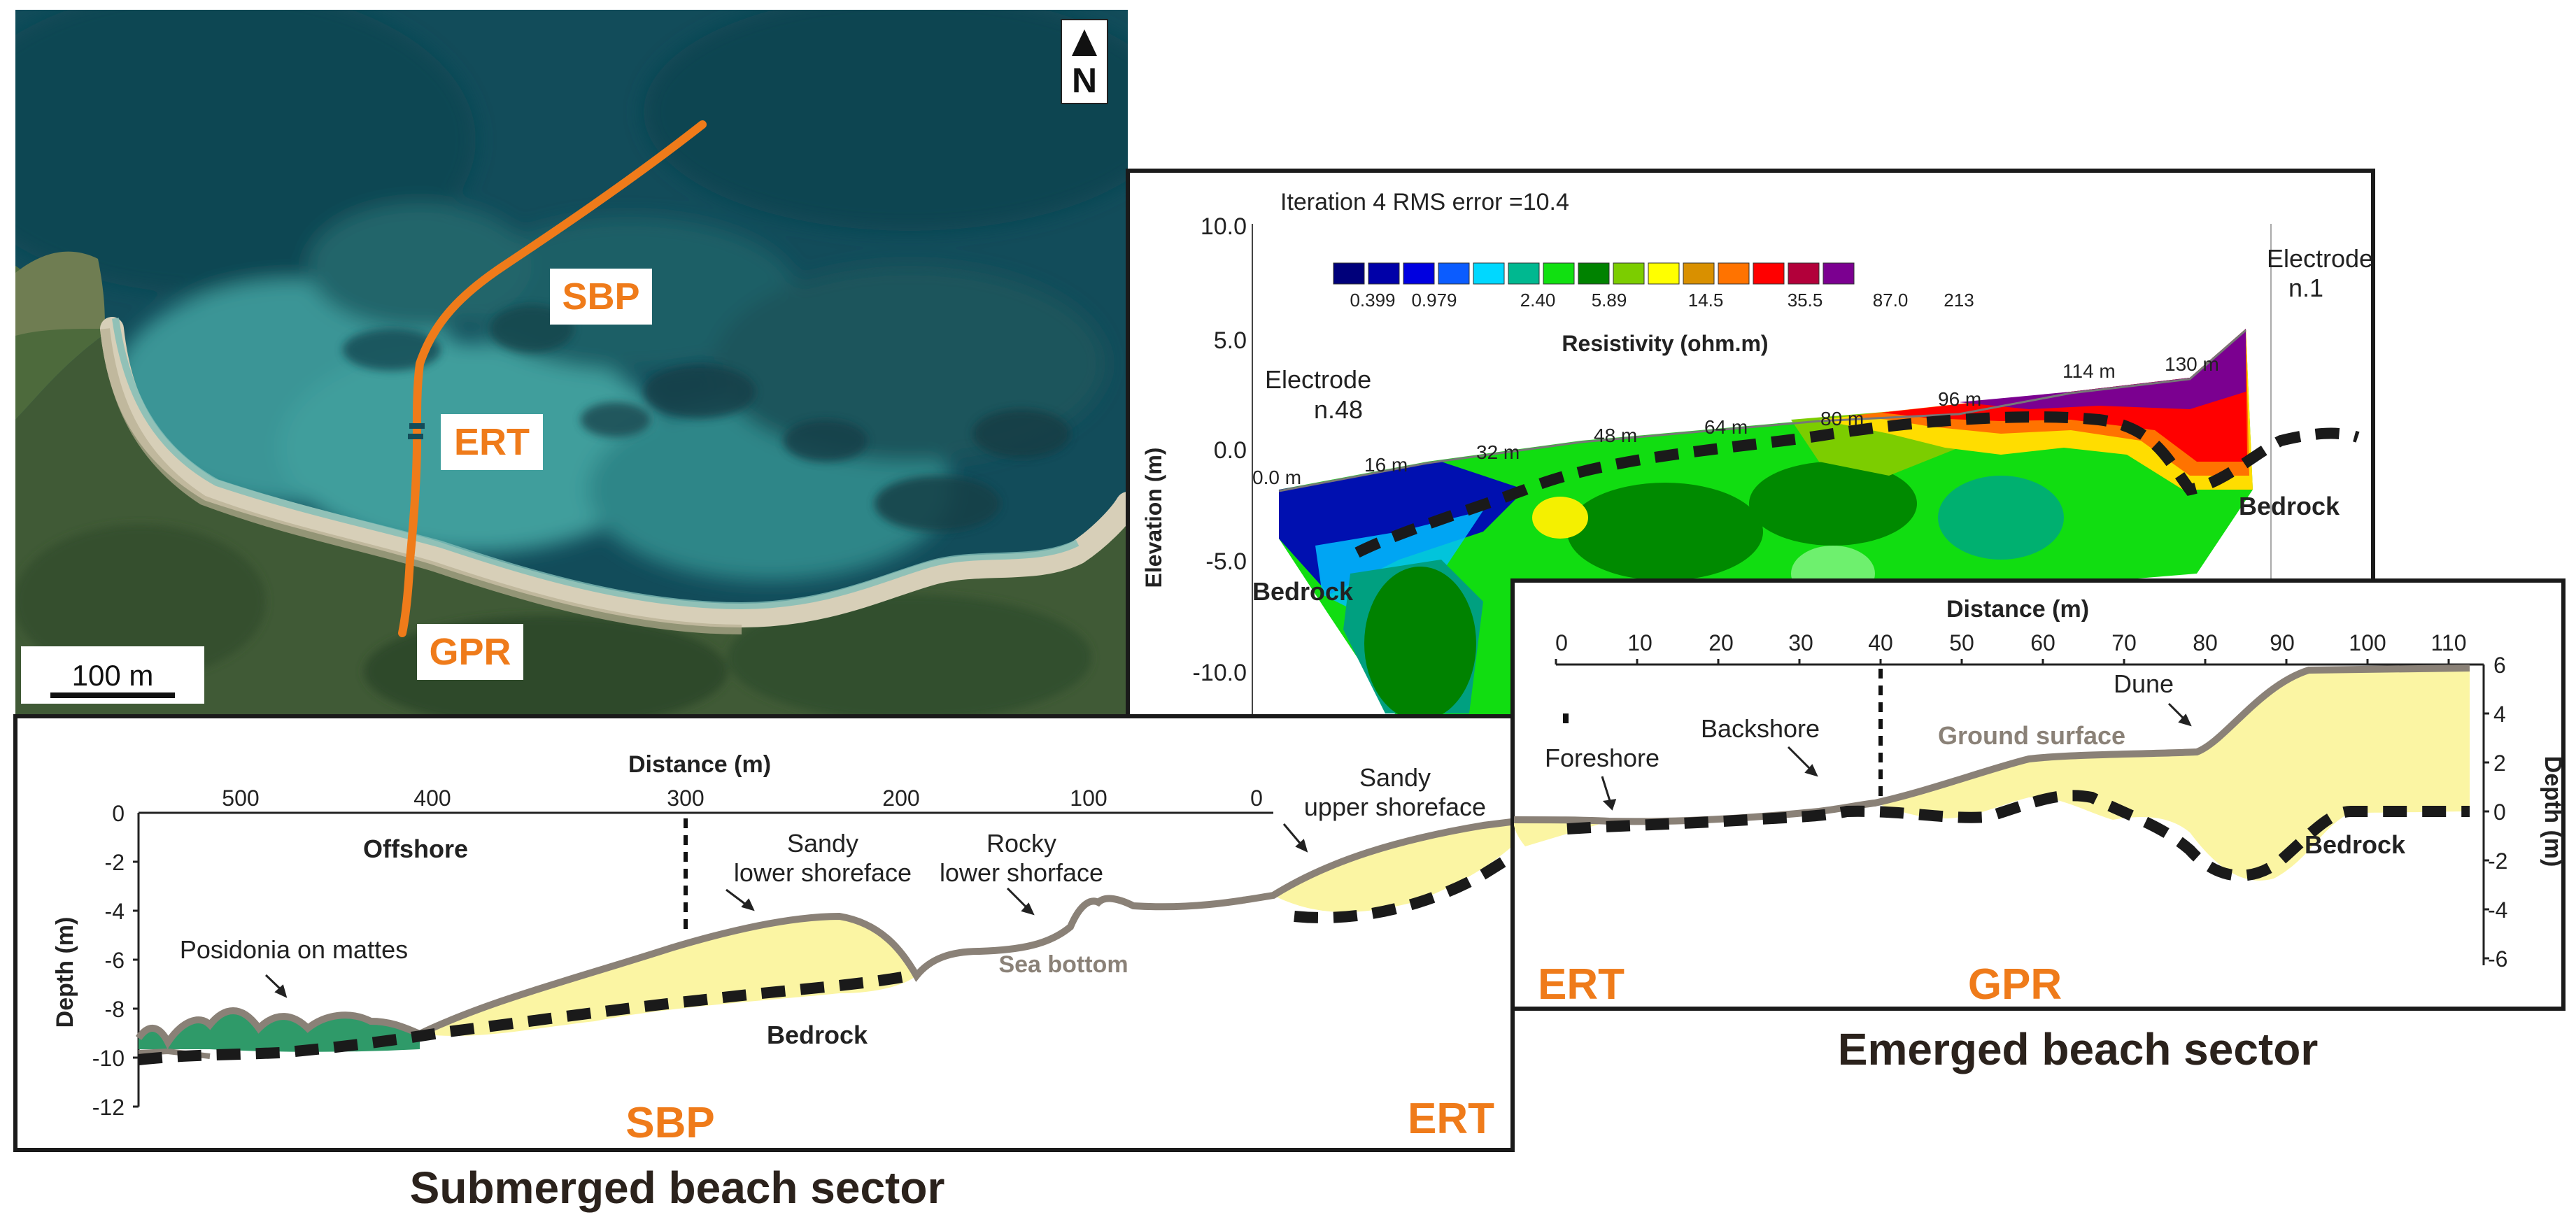  I want to click on svg-text: GPR, so click(470, 652).